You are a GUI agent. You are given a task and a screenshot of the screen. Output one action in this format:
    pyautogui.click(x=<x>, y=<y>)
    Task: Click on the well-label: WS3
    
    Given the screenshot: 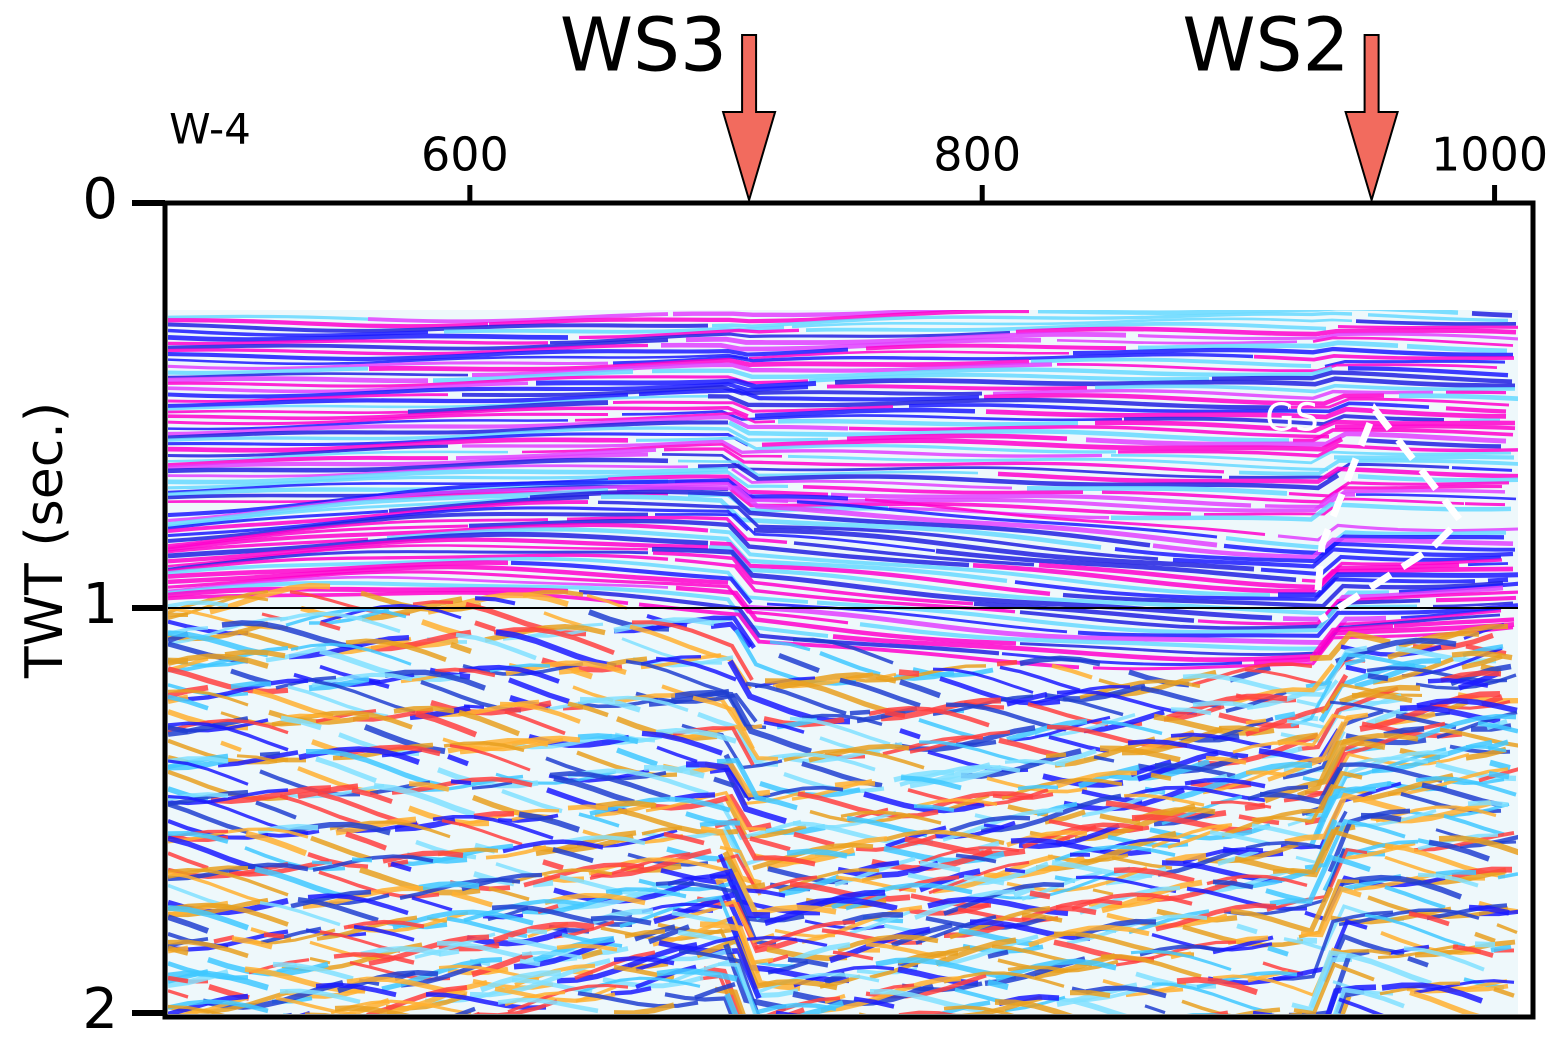 What is the action you would take?
    pyautogui.click(x=643, y=46)
    